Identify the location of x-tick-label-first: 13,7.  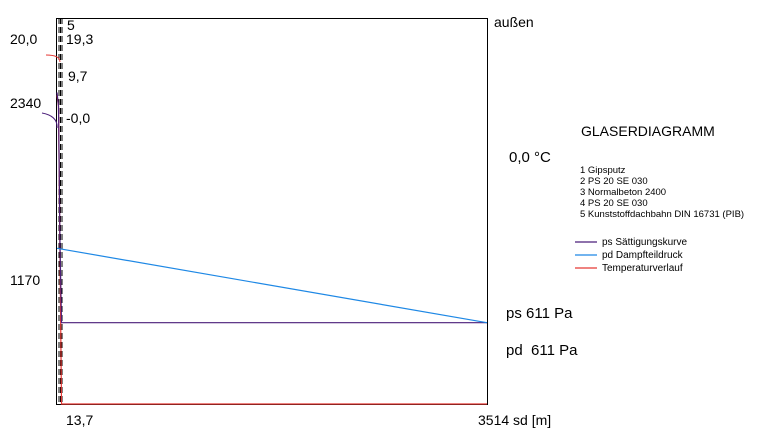
(79, 420).